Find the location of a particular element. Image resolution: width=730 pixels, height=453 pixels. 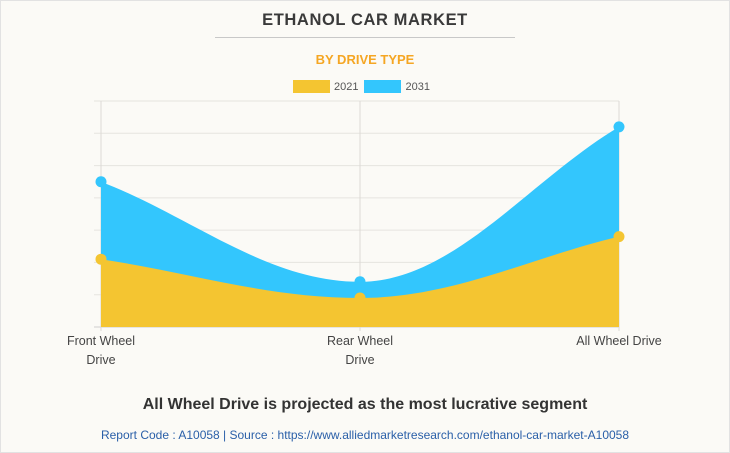

chart-title: ETHANOL CAR MARKET is located at coordinates (365, 20).